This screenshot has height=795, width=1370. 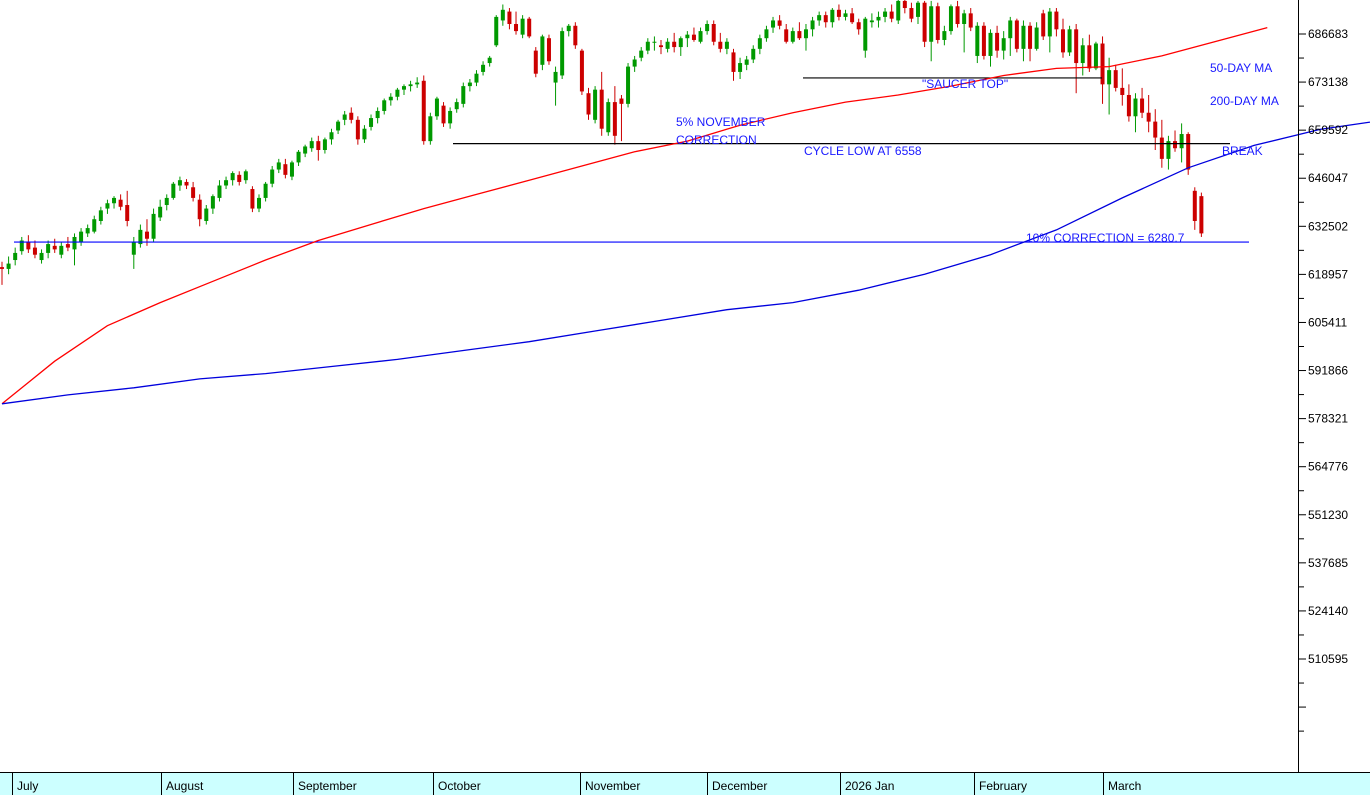 What do you see at coordinates (327, 786) in the screenshot?
I see `month-label: September` at bounding box center [327, 786].